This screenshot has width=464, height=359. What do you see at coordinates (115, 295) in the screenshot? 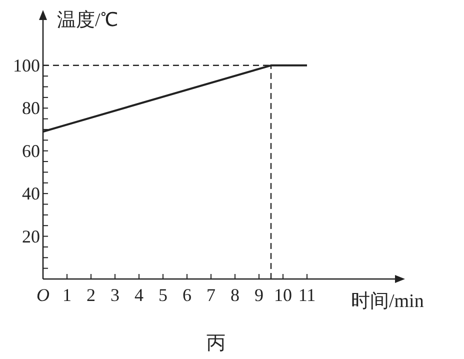
I see `x-tick-label: 3` at bounding box center [115, 295].